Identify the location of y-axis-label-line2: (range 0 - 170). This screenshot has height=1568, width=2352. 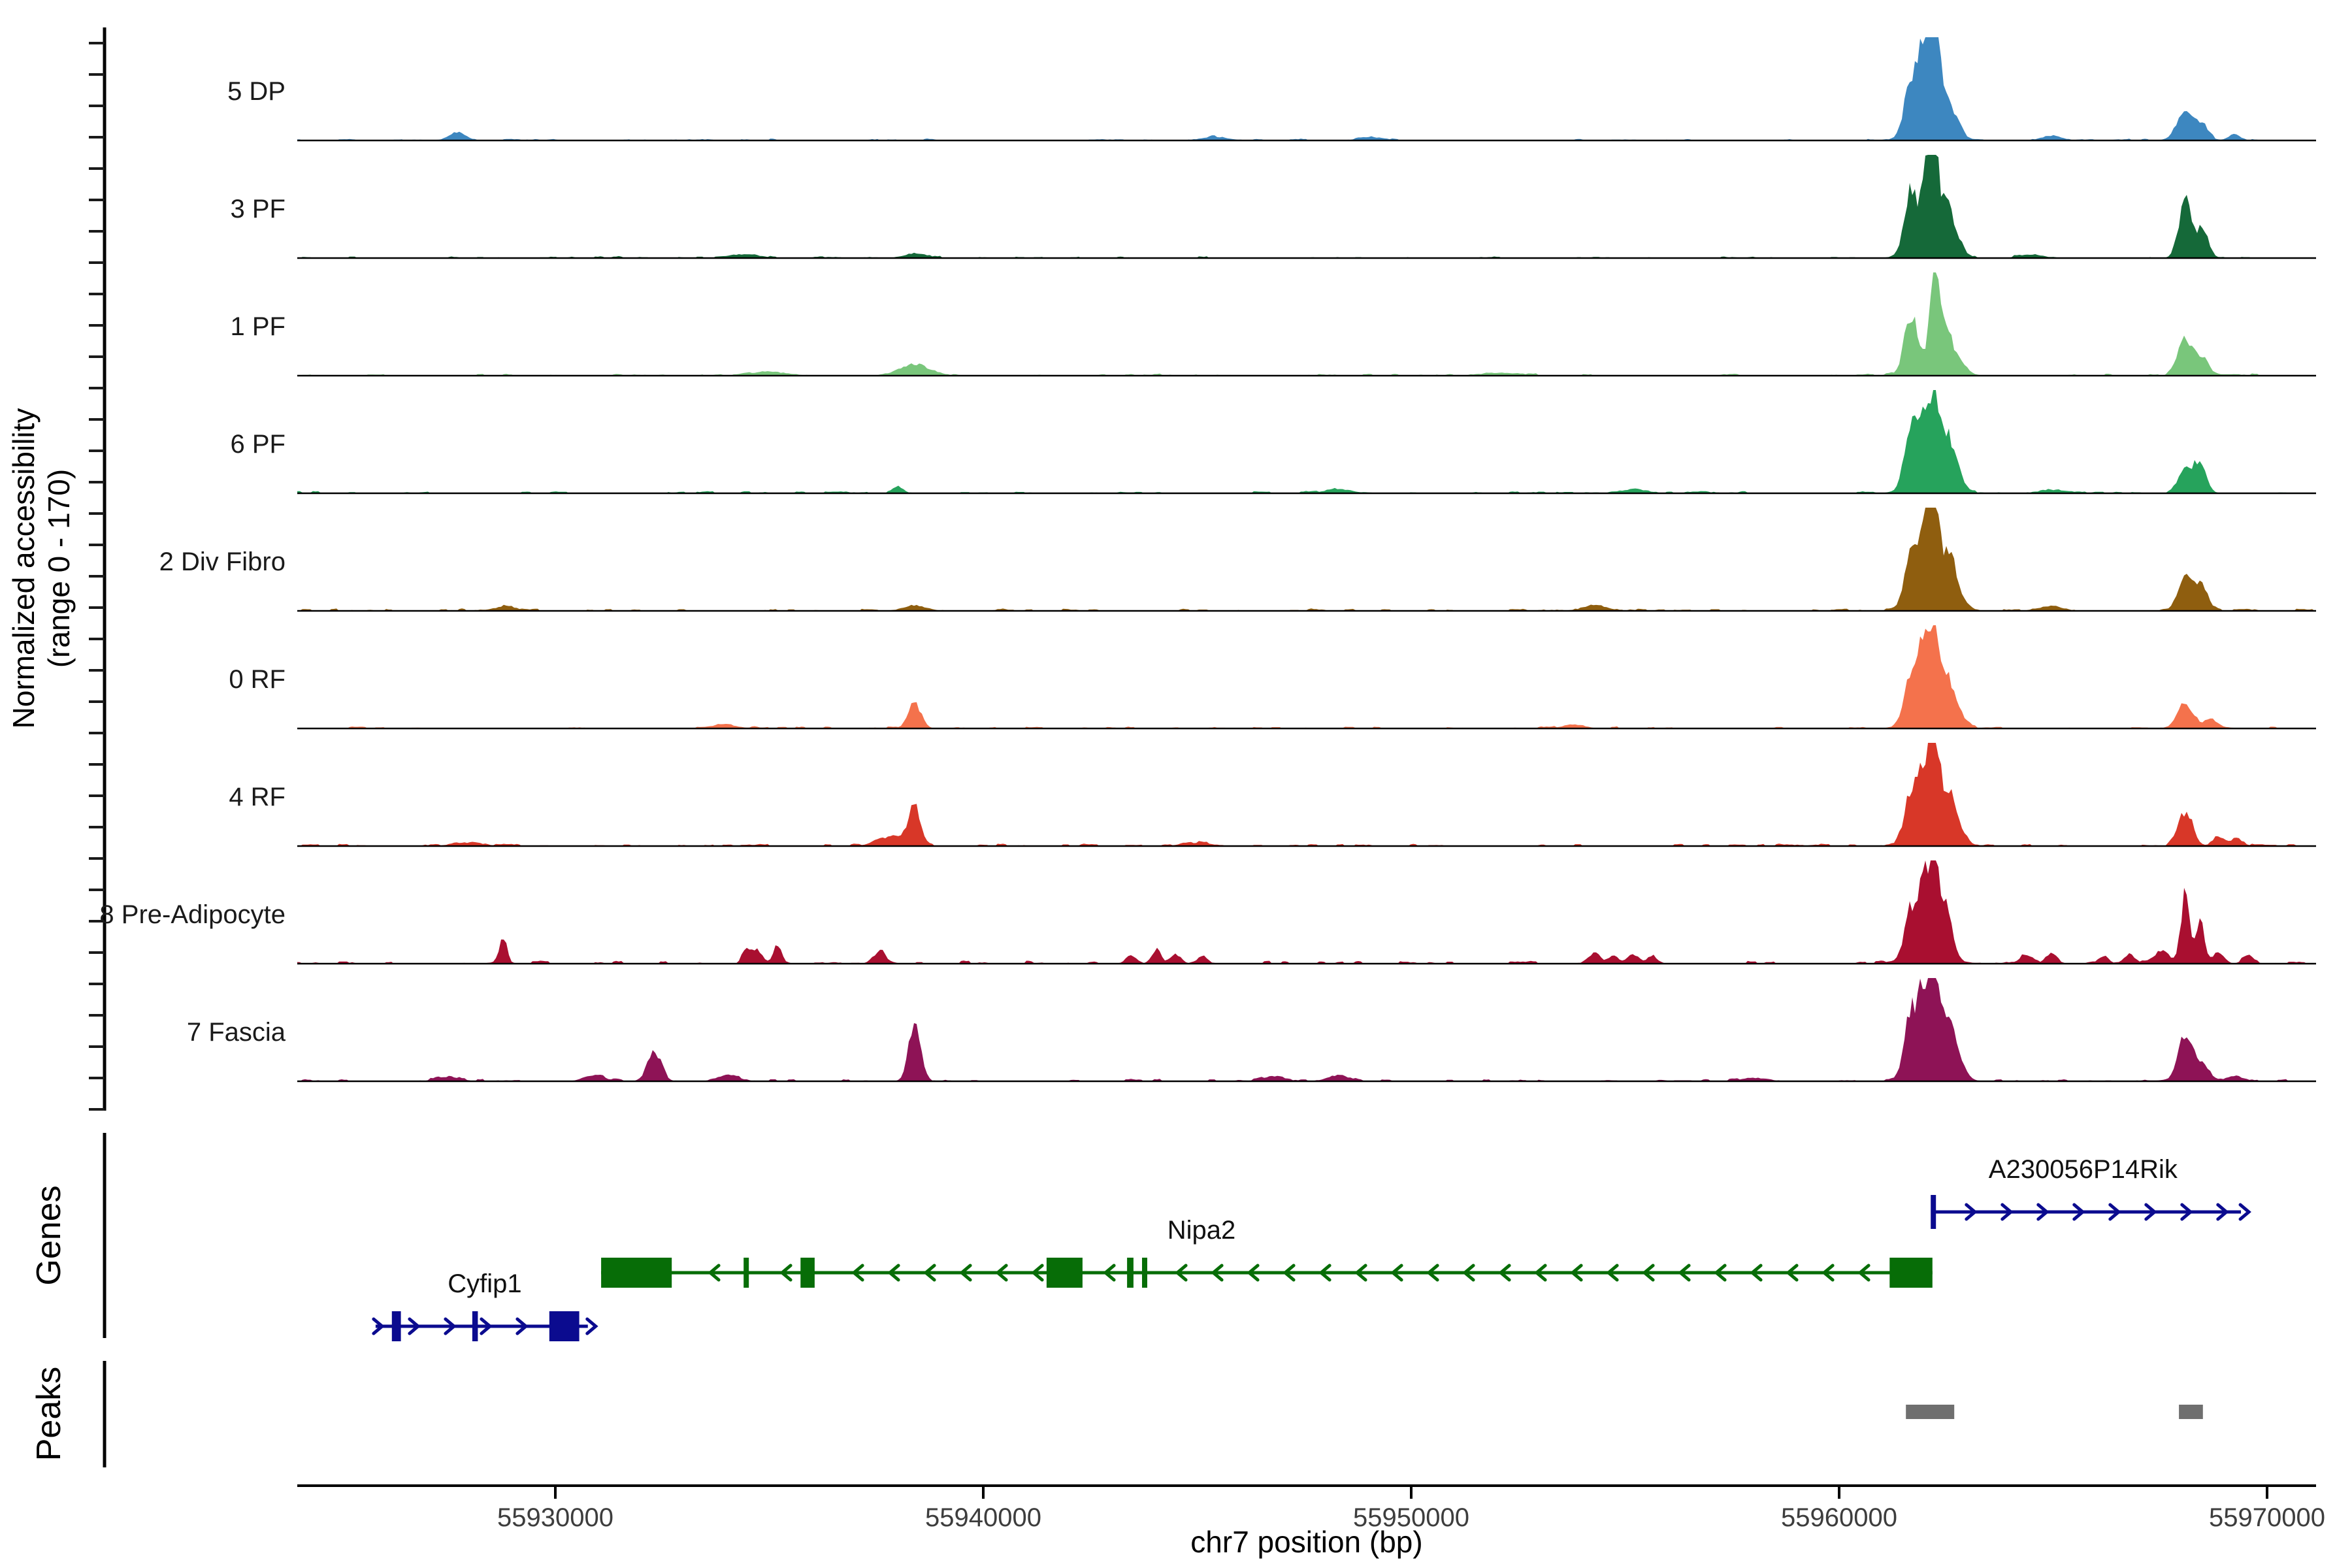
(59, 568).